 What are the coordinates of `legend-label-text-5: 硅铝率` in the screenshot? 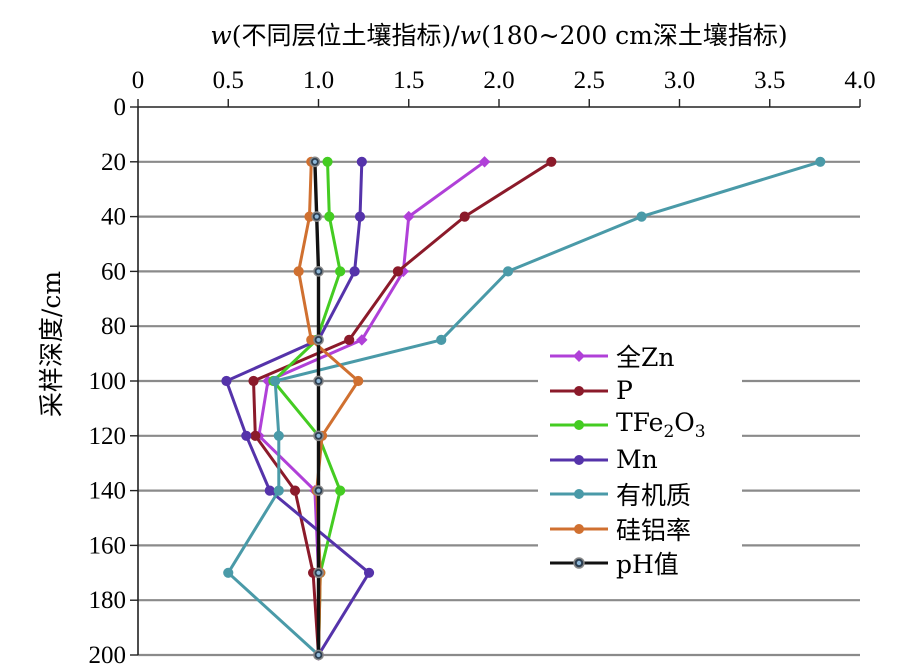 It's located at (654, 530).